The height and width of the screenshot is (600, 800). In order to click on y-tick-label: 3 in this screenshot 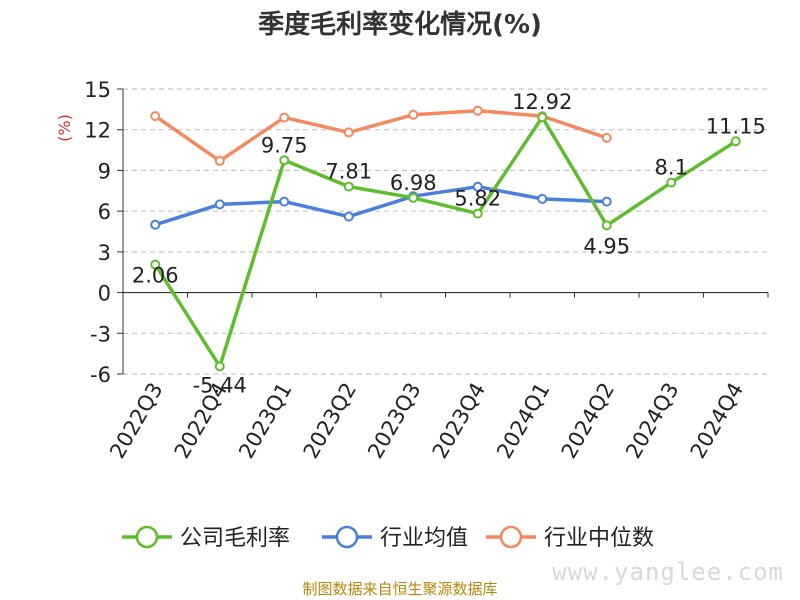, I will do `click(104, 253)`.